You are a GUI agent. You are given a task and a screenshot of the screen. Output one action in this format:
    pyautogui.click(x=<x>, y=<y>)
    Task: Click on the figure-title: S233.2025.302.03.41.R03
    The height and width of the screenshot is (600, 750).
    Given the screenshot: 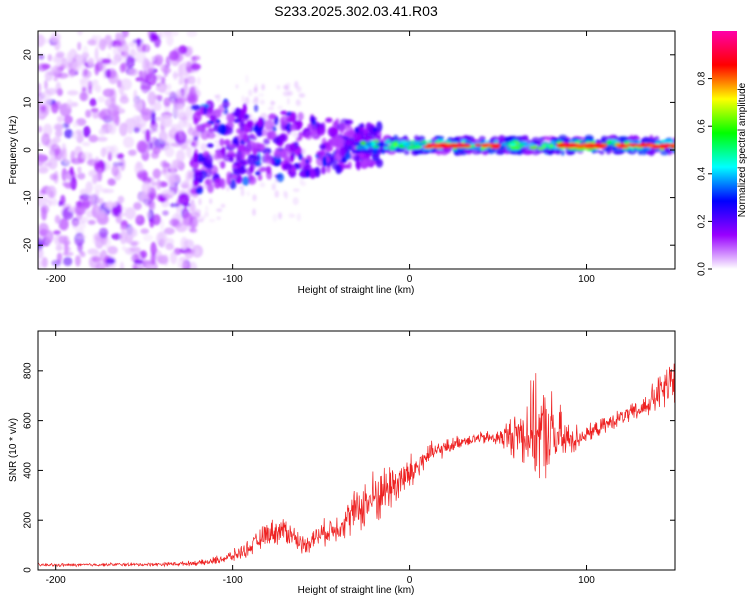 What is the action you would take?
    pyautogui.click(x=356, y=11)
    